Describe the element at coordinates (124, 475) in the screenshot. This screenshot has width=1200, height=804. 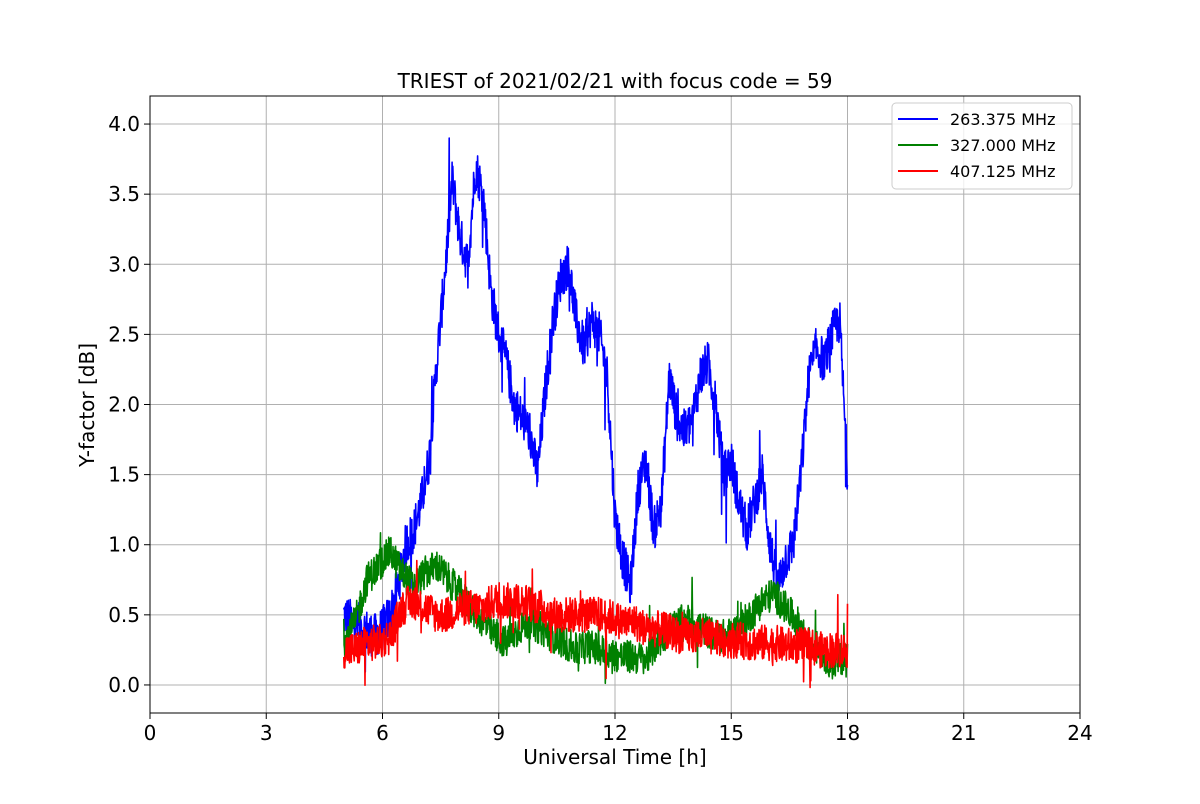
I see `y-tick-label: 1.5` at that location.